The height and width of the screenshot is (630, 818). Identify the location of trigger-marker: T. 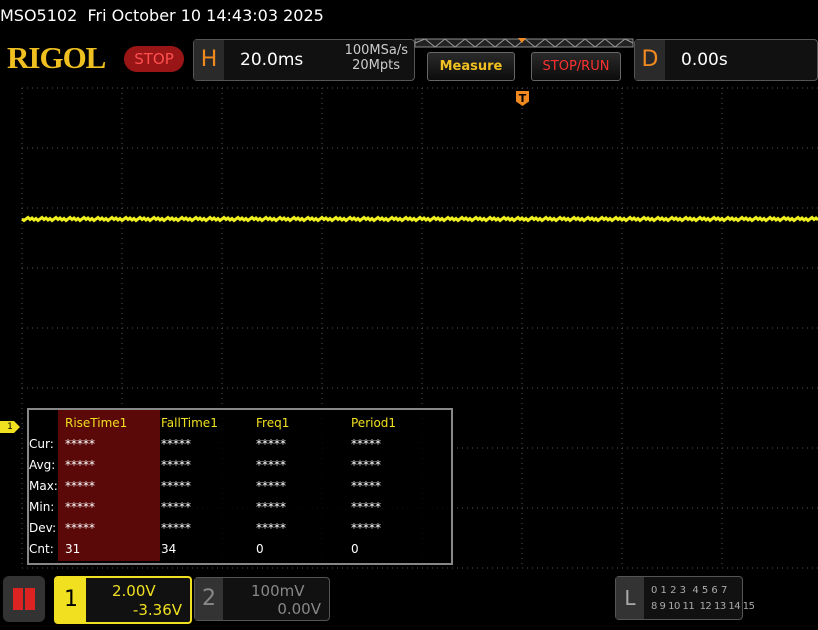
(522, 98).